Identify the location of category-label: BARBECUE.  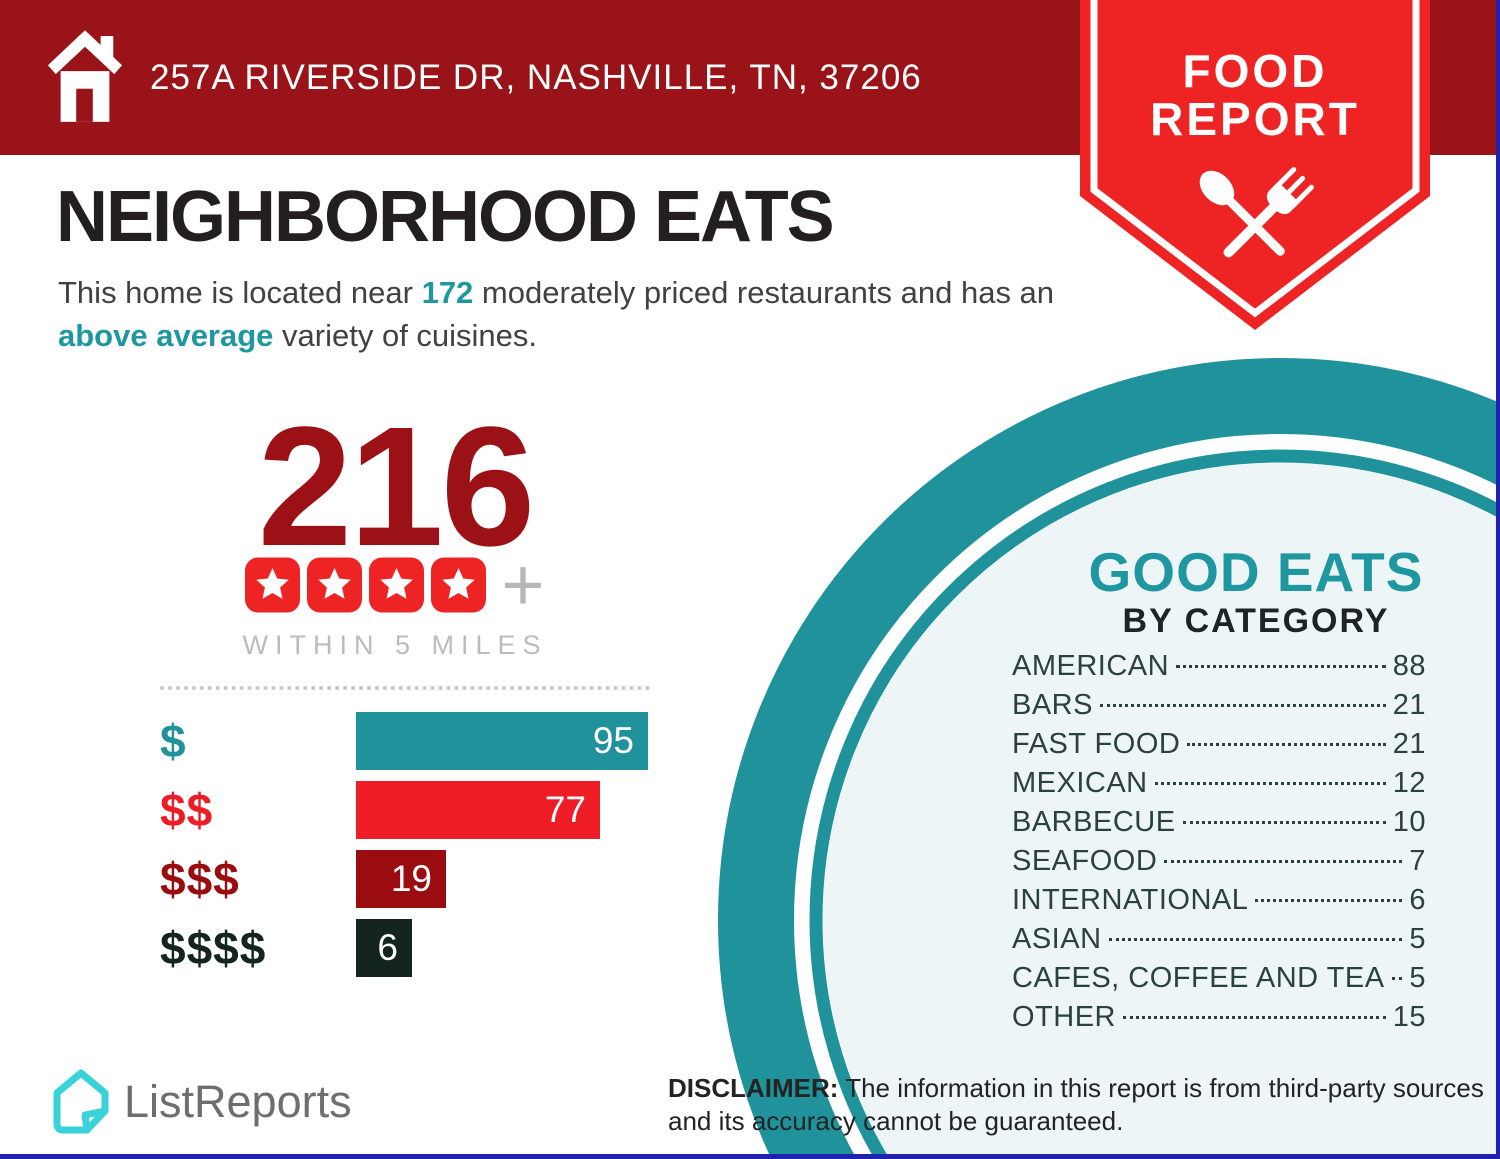
(1094, 822).